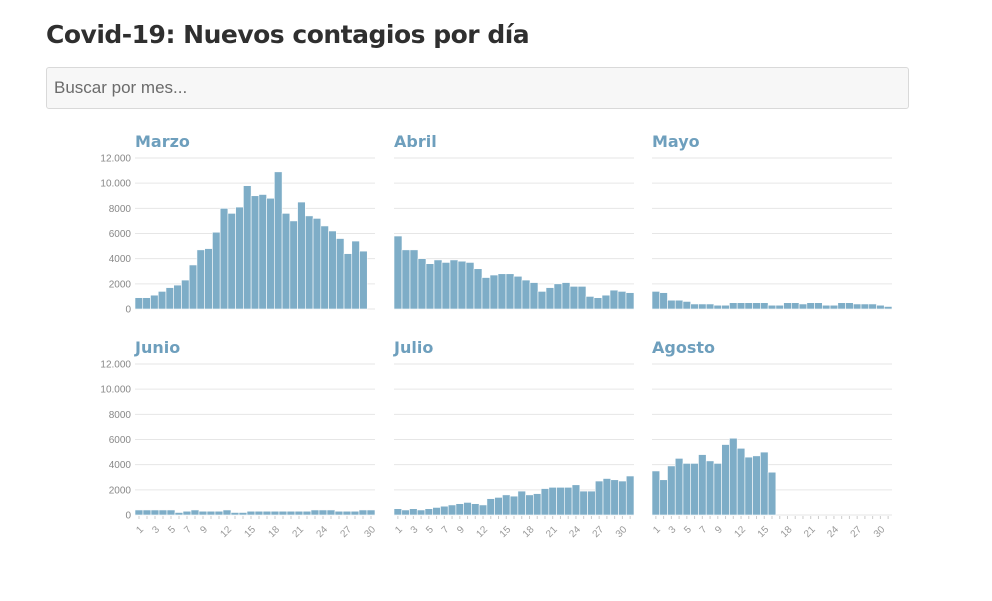 This screenshot has height=601, width=992. I want to click on x-tick-label: 18, so click(529, 532).